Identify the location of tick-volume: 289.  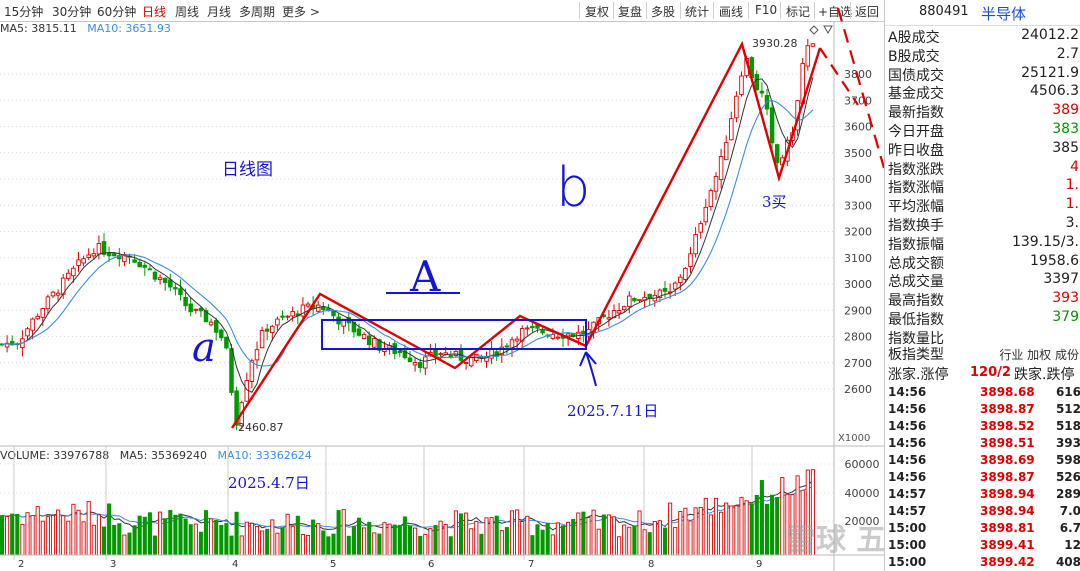
(1067, 494).